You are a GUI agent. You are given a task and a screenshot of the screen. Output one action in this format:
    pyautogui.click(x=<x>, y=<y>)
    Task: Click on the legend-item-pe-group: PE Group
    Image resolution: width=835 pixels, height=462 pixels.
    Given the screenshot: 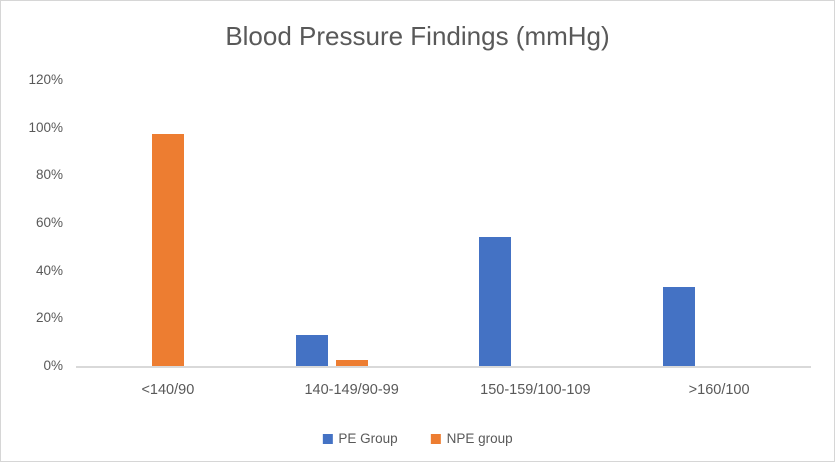 What is the action you would take?
    pyautogui.click(x=360, y=439)
    